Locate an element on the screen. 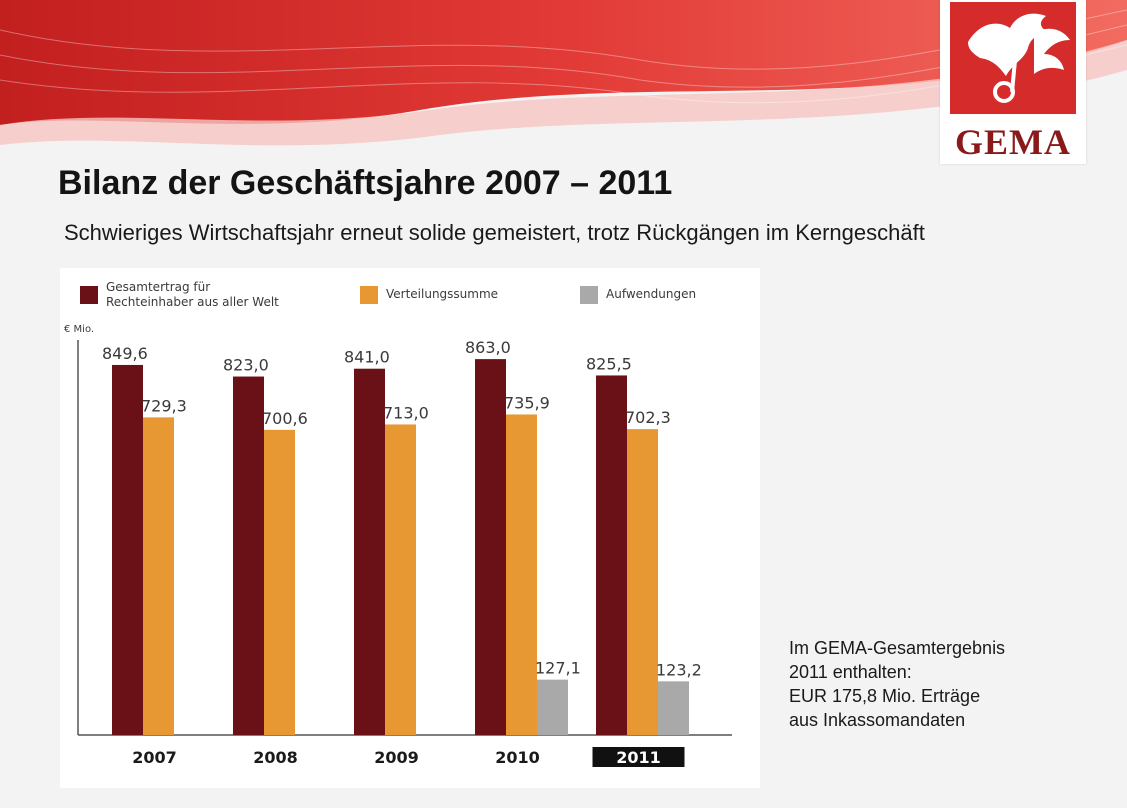  x-tick-label-2011: 2011 is located at coordinates (638, 757).